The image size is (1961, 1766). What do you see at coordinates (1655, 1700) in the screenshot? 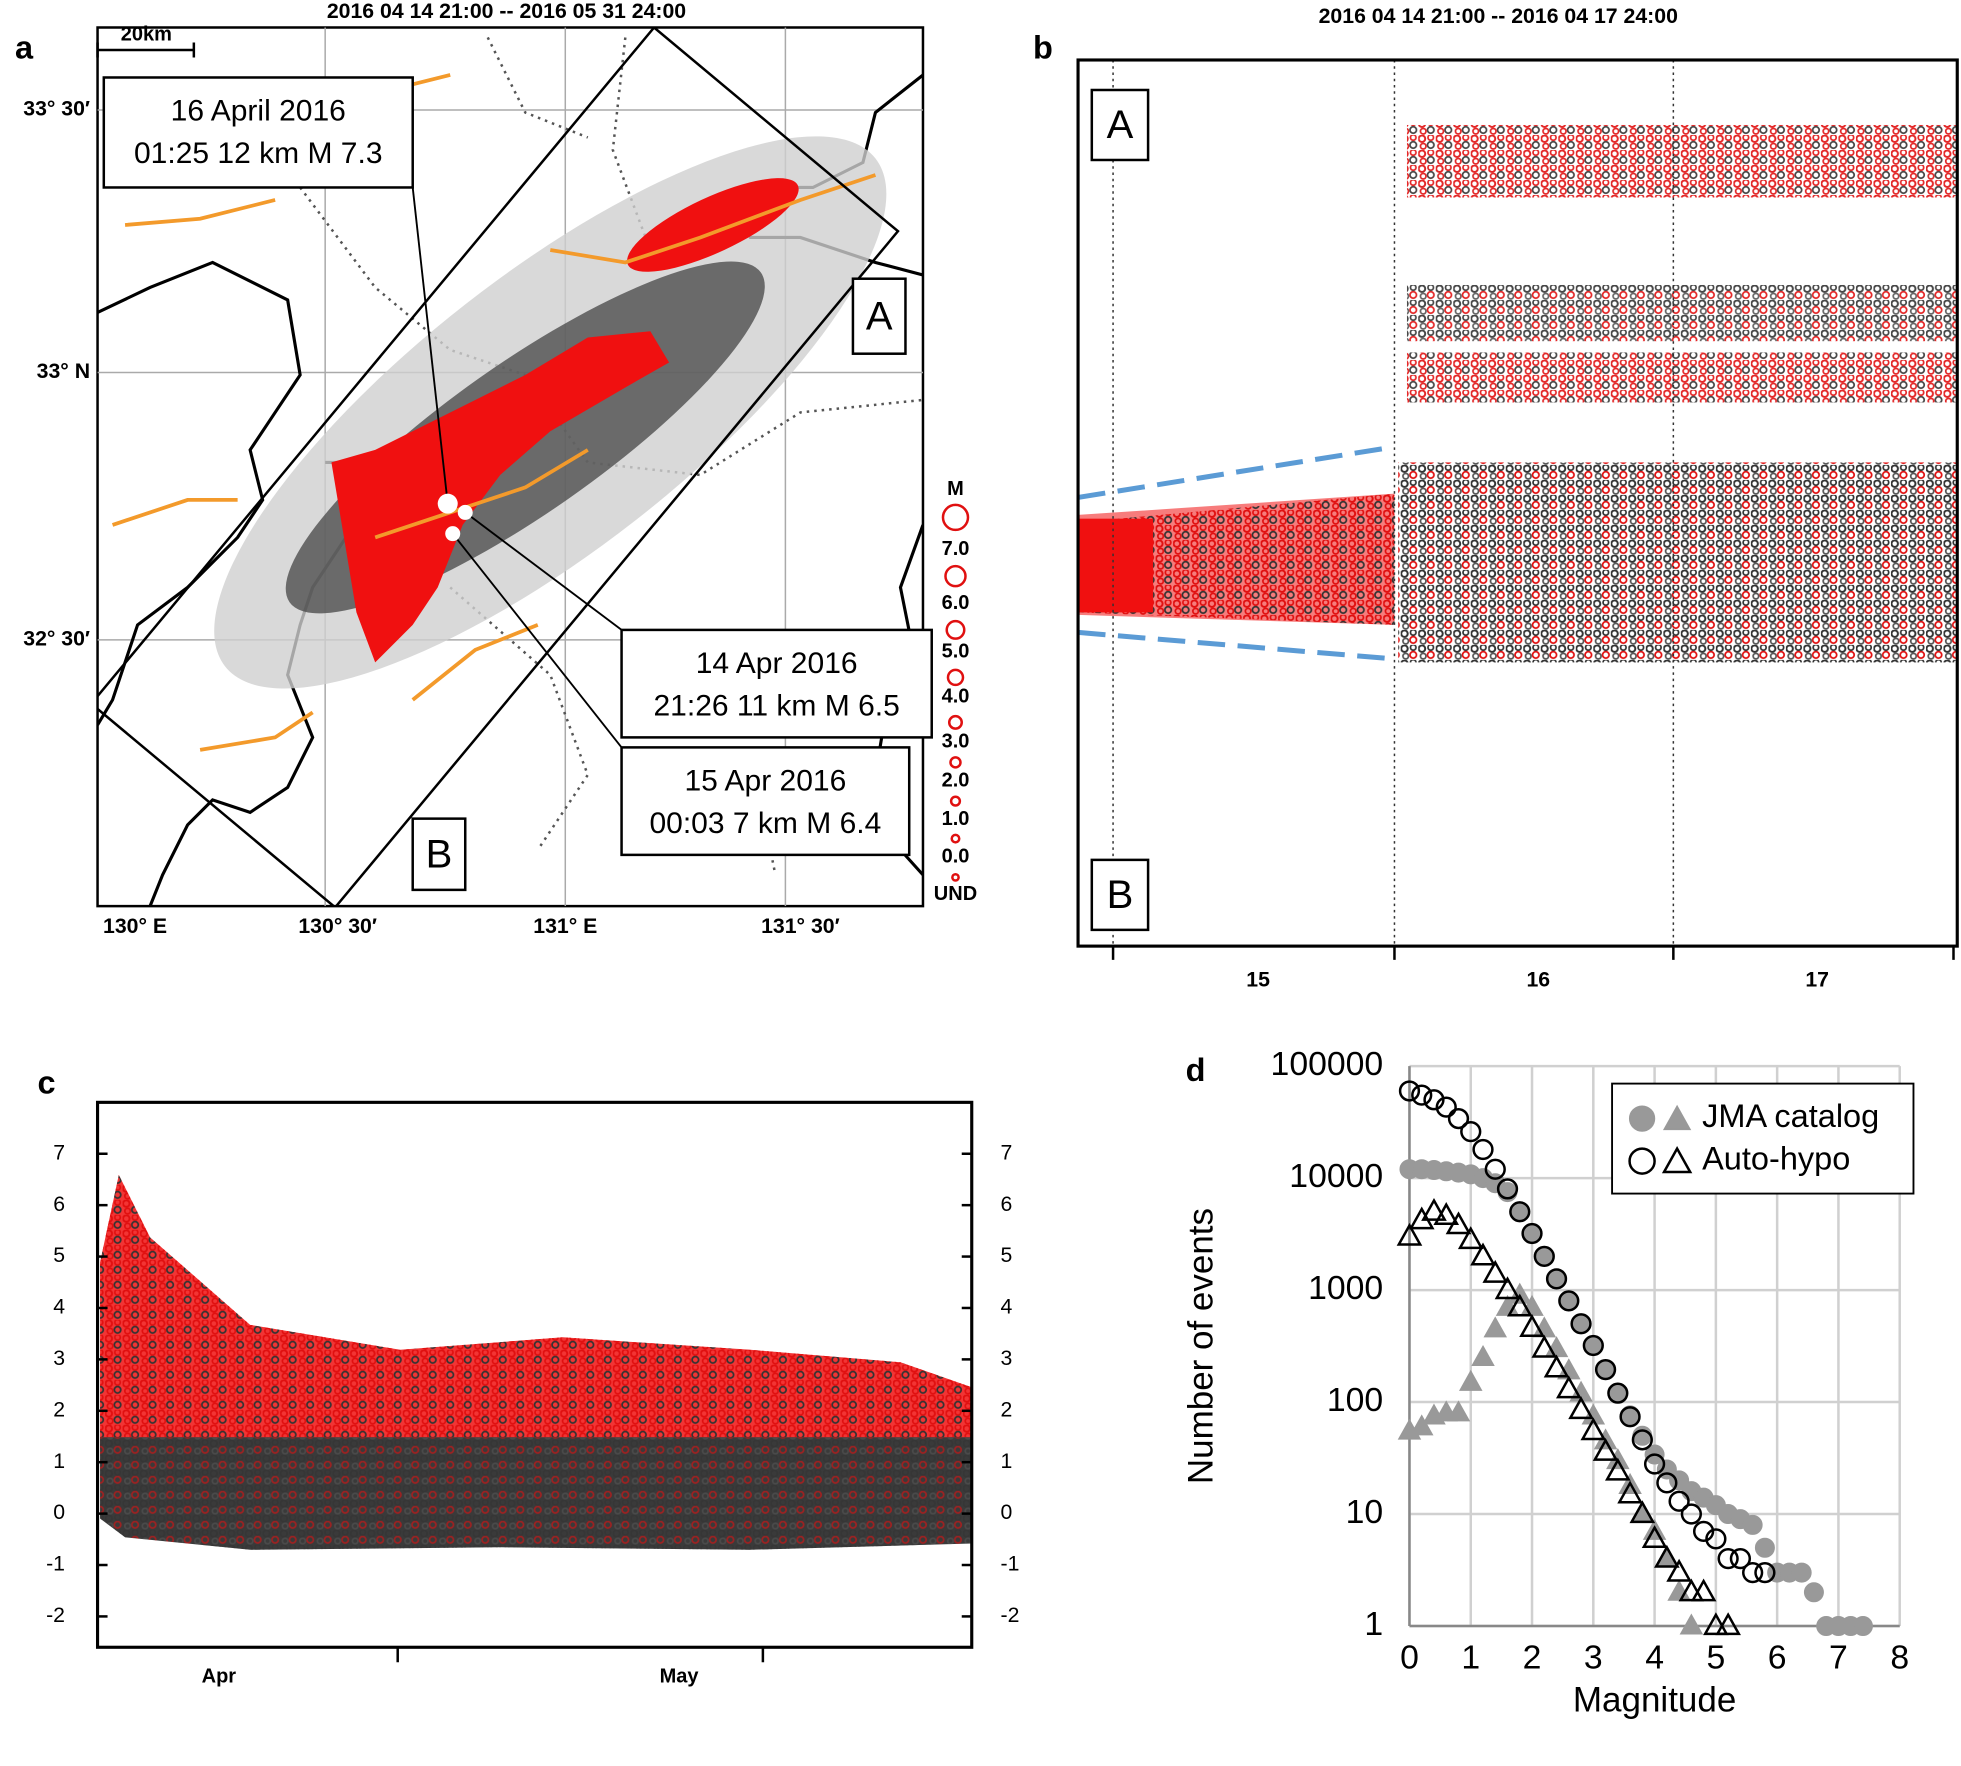
I see `x-axis-title: Magnitude` at bounding box center [1655, 1700].